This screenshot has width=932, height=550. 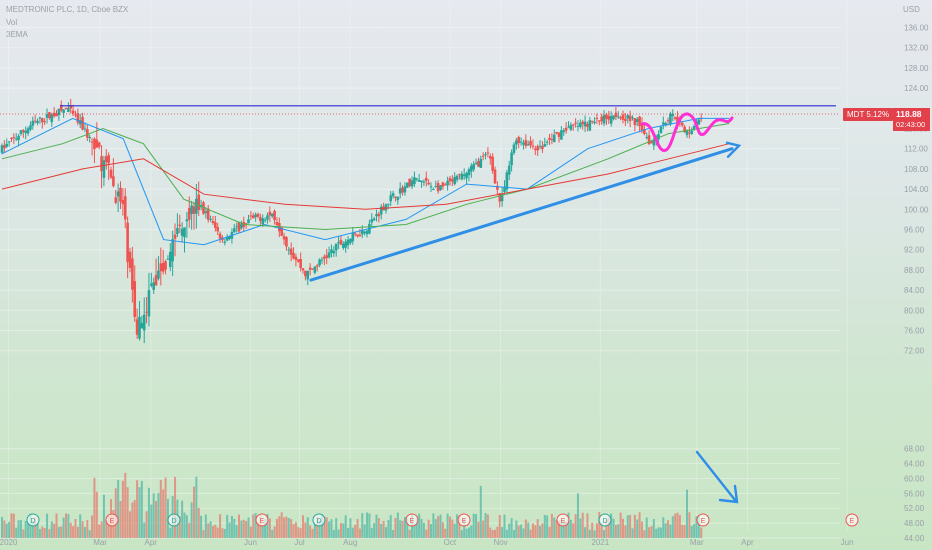 What do you see at coordinates (17, 34) in the screenshot?
I see `ema-indicator-label: 3EMA` at bounding box center [17, 34].